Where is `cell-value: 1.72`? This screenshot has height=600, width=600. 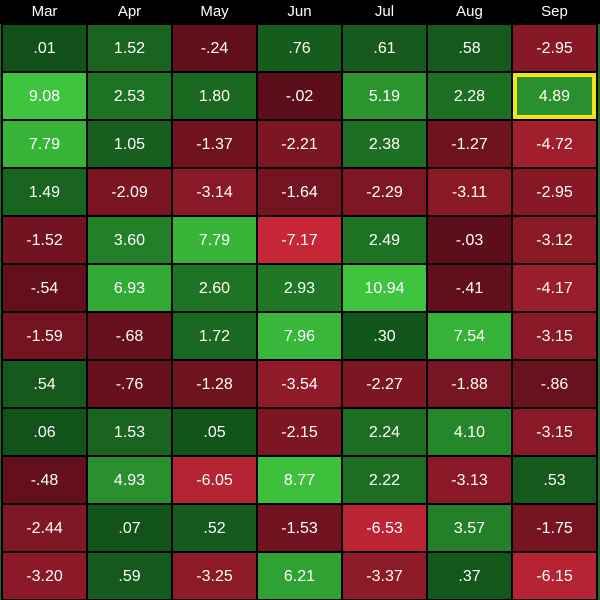 cell-value: 1.72 is located at coordinates (214, 336).